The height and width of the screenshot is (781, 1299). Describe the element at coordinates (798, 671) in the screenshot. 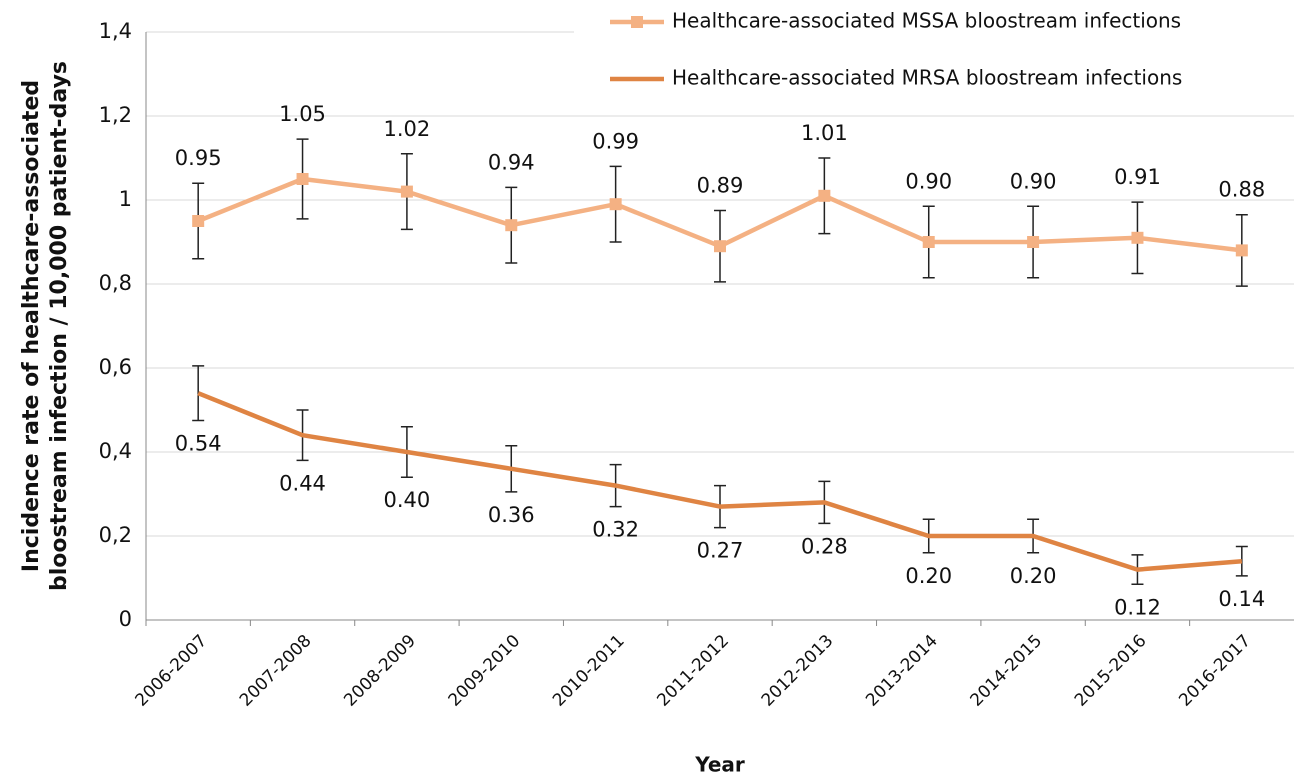

I see `x-tick-label: 2012-2013` at that location.